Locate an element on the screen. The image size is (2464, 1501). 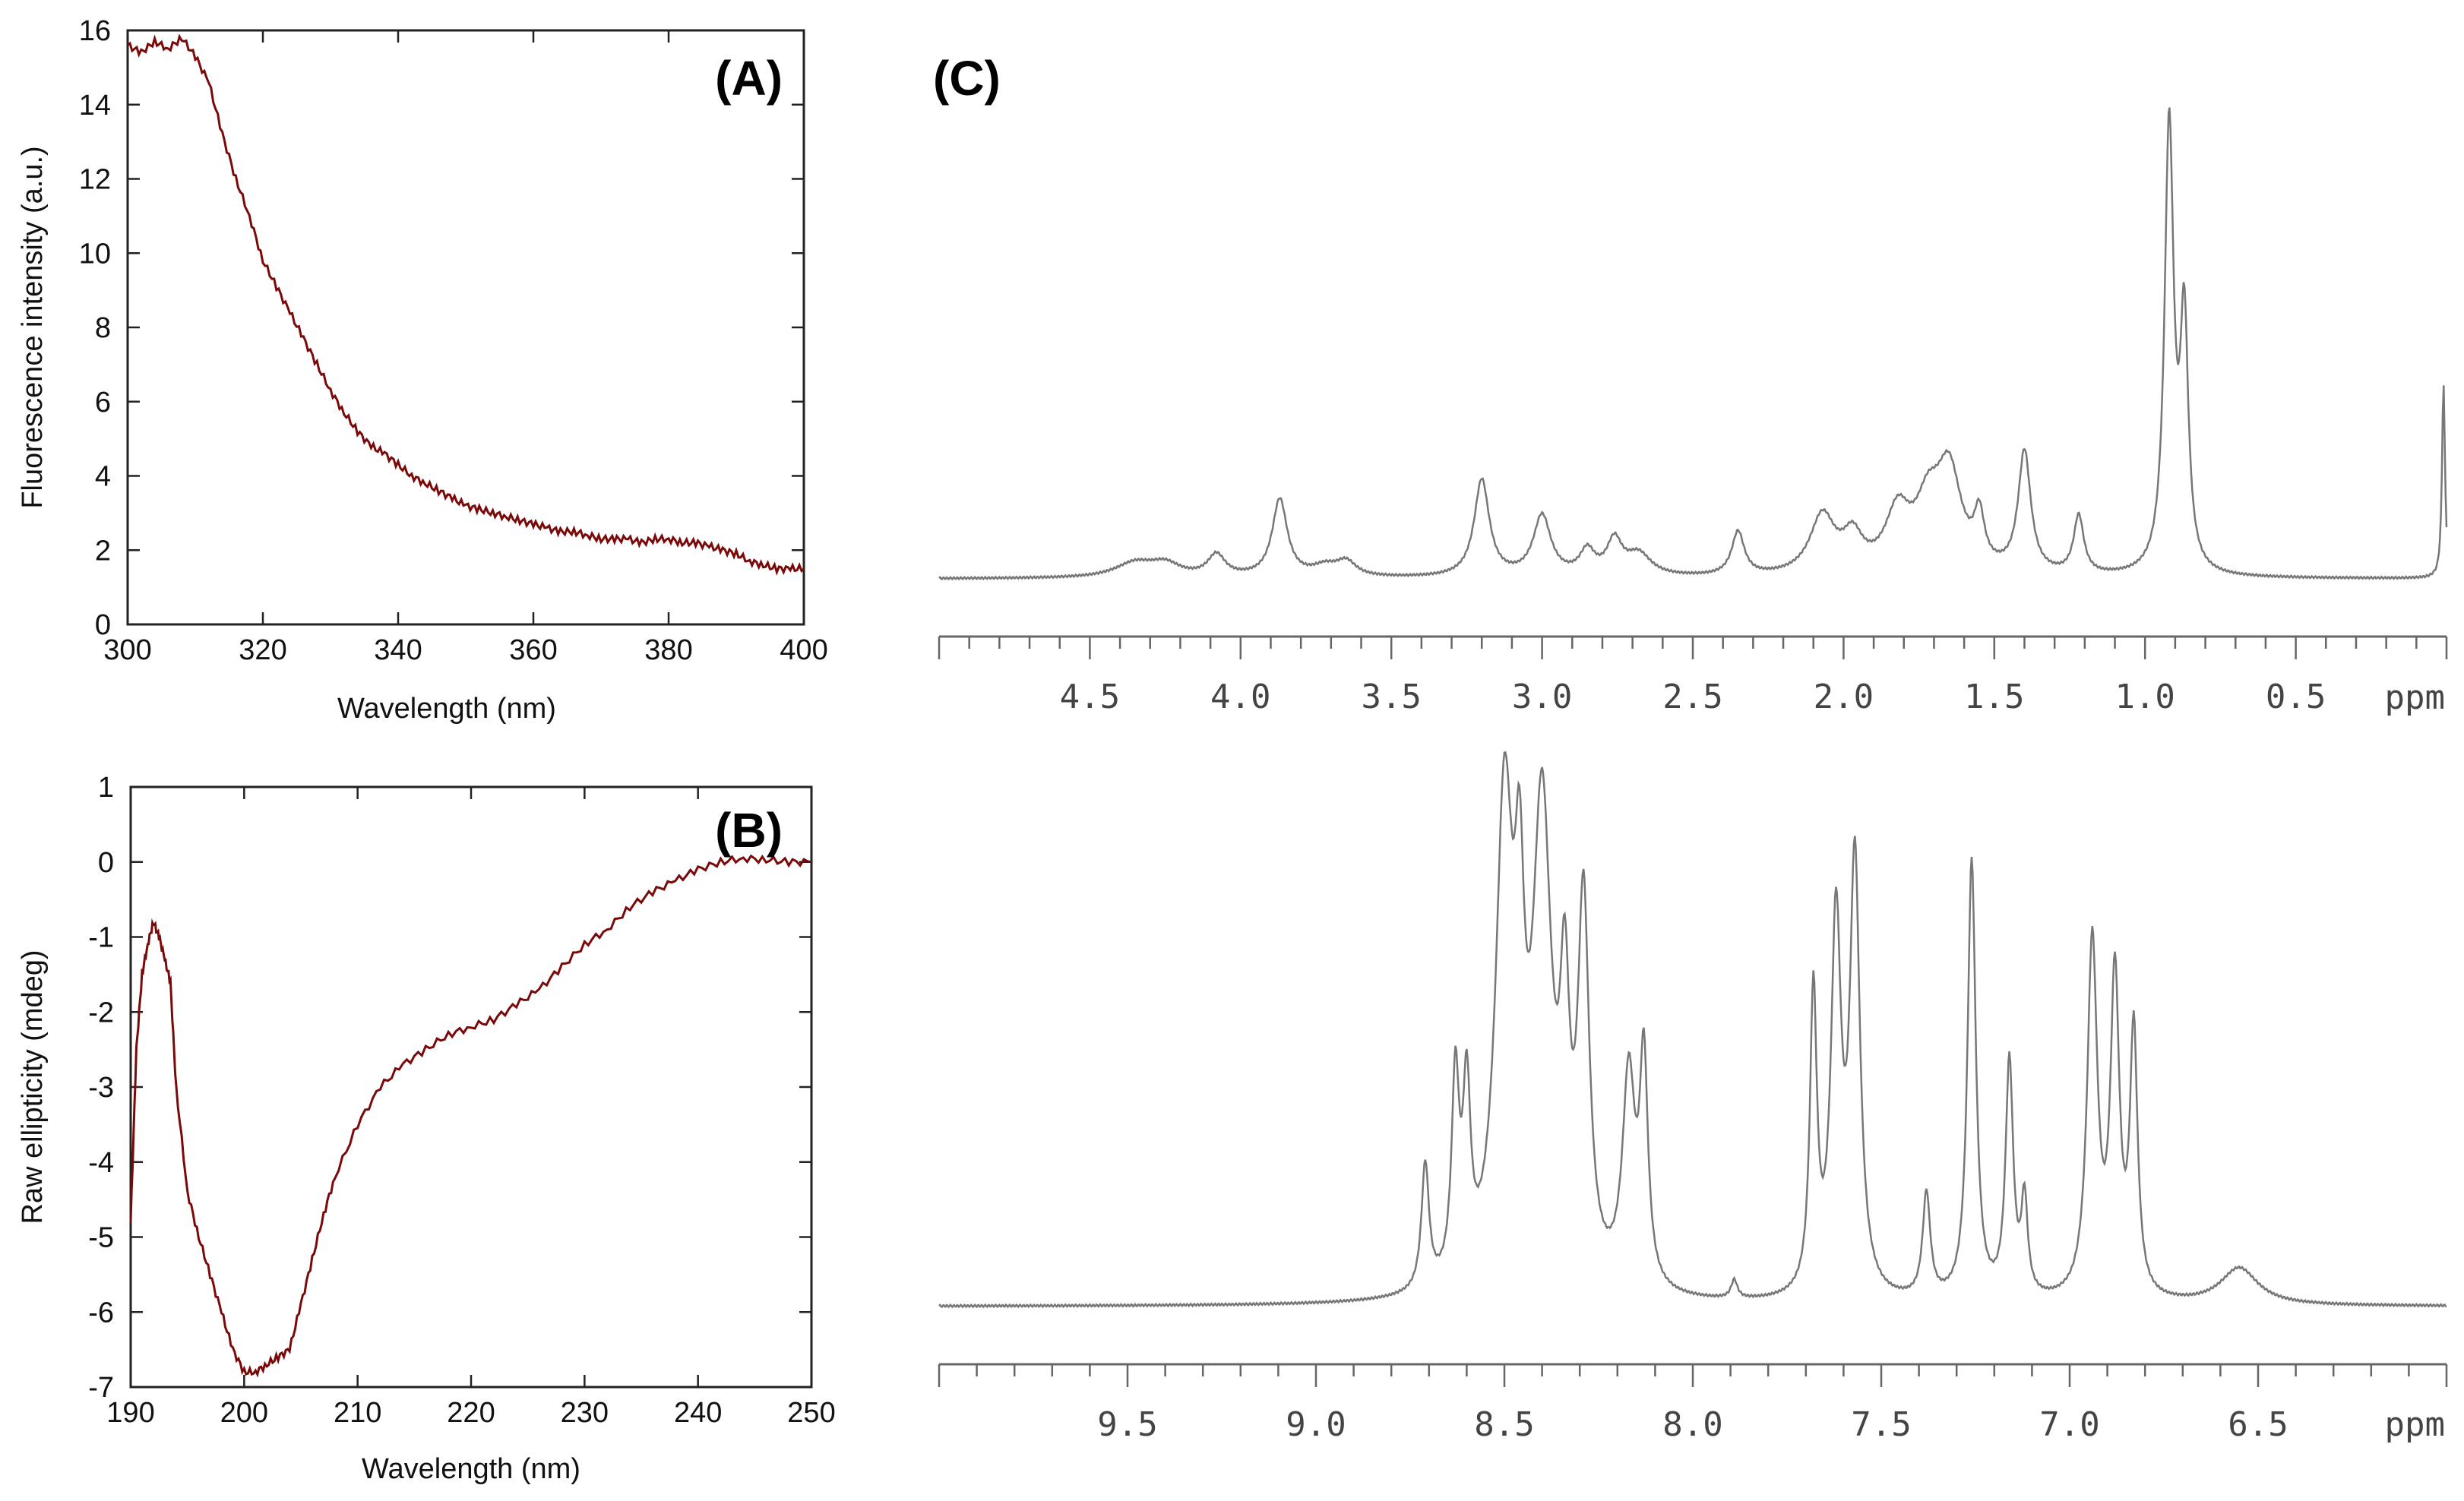
y-tick-label: -4 is located at coordinates (101, 1163).